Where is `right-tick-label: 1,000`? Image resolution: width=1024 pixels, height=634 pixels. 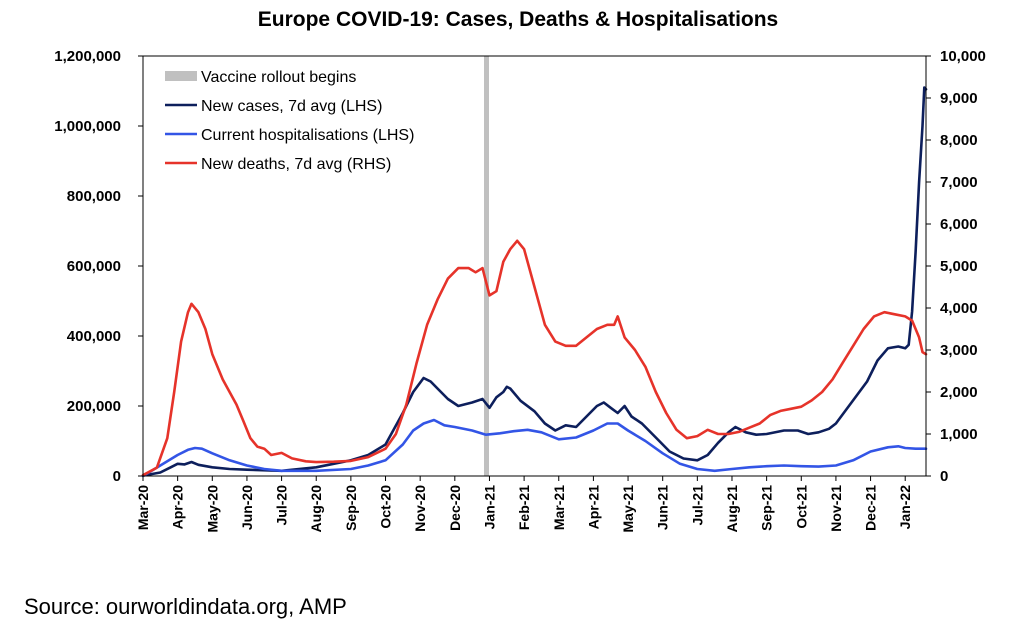 right-tick-label: 1,000 is located at coordinates (959, 434).